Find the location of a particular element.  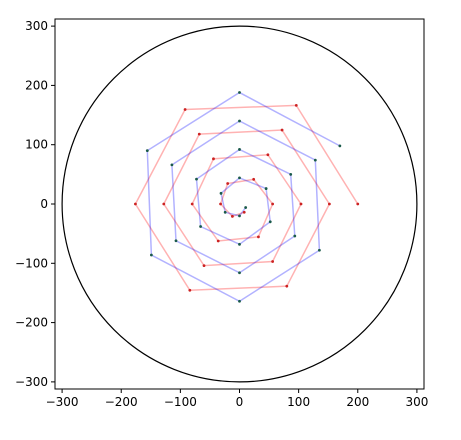

y-tick-label: −300 is located at coordinates (31, 382).